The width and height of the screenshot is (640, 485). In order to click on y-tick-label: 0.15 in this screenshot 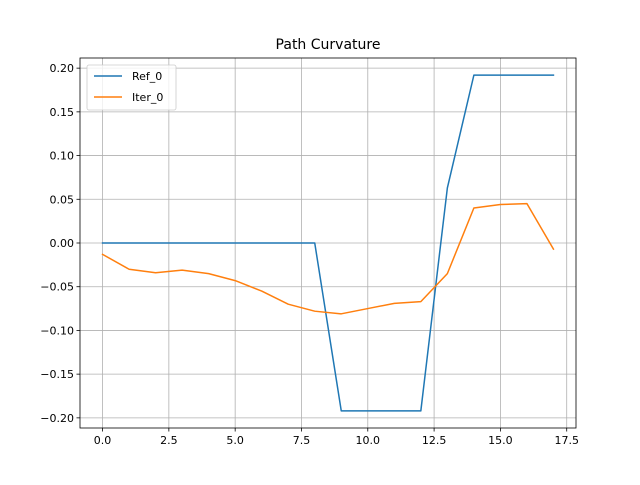, I will do `click(62, 112)`.